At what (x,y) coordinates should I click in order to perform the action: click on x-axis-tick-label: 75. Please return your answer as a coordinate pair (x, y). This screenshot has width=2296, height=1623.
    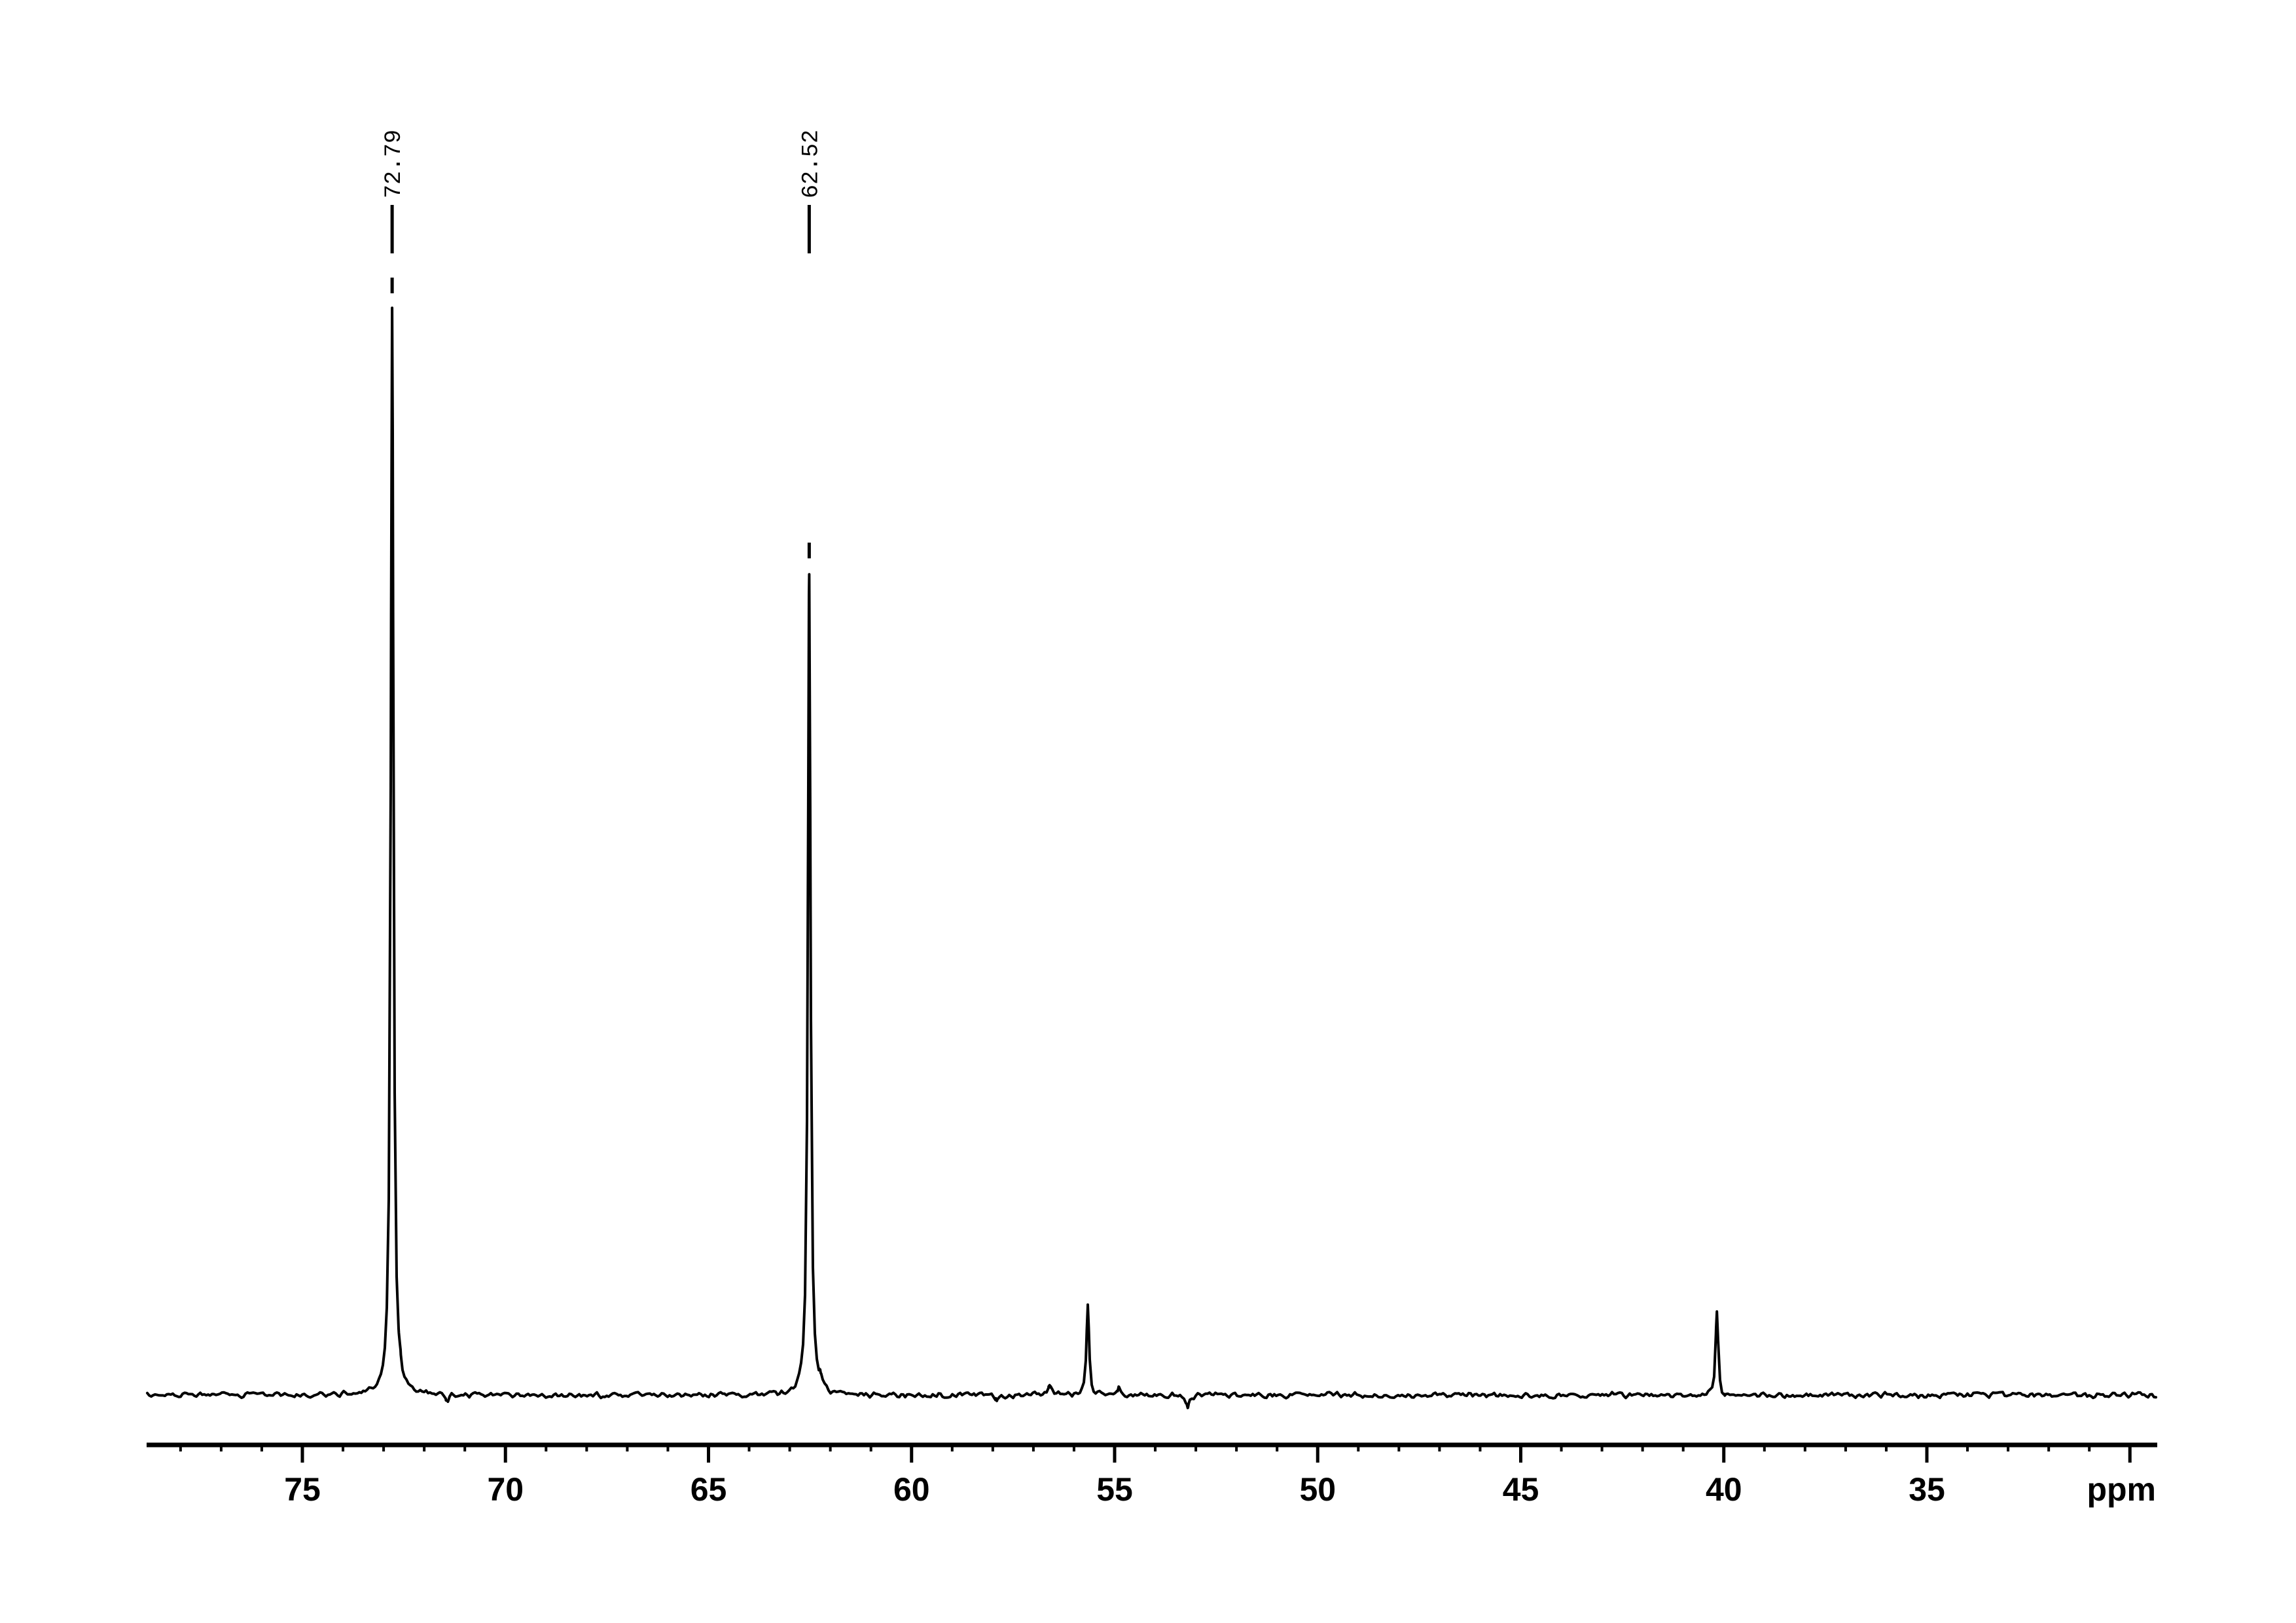
    Looking at the image, I should click on (302, 1489).